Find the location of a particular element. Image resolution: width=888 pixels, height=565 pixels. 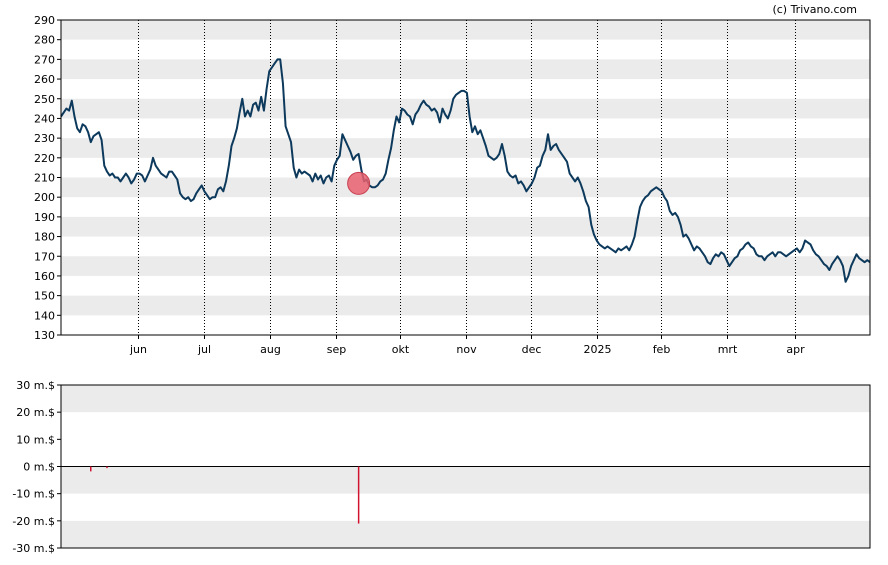

y-tick-label: 220 is located at coordinates (44, 158).